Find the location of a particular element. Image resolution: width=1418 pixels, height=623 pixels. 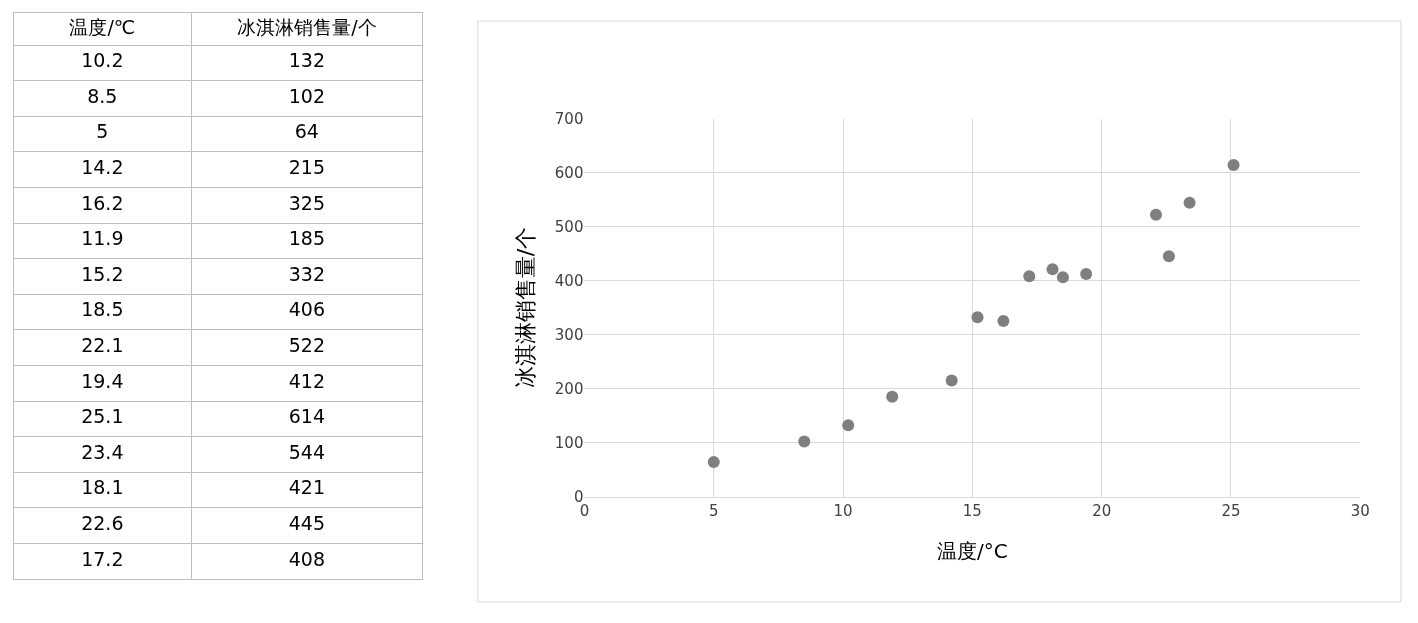

text: 332 is located at coordinates (306, 273).